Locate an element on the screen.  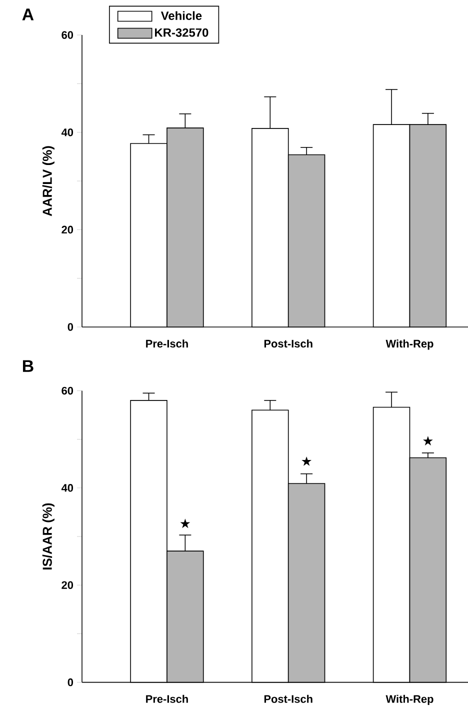
legend-label: KR-32570 is located at coordinates (181, 32).